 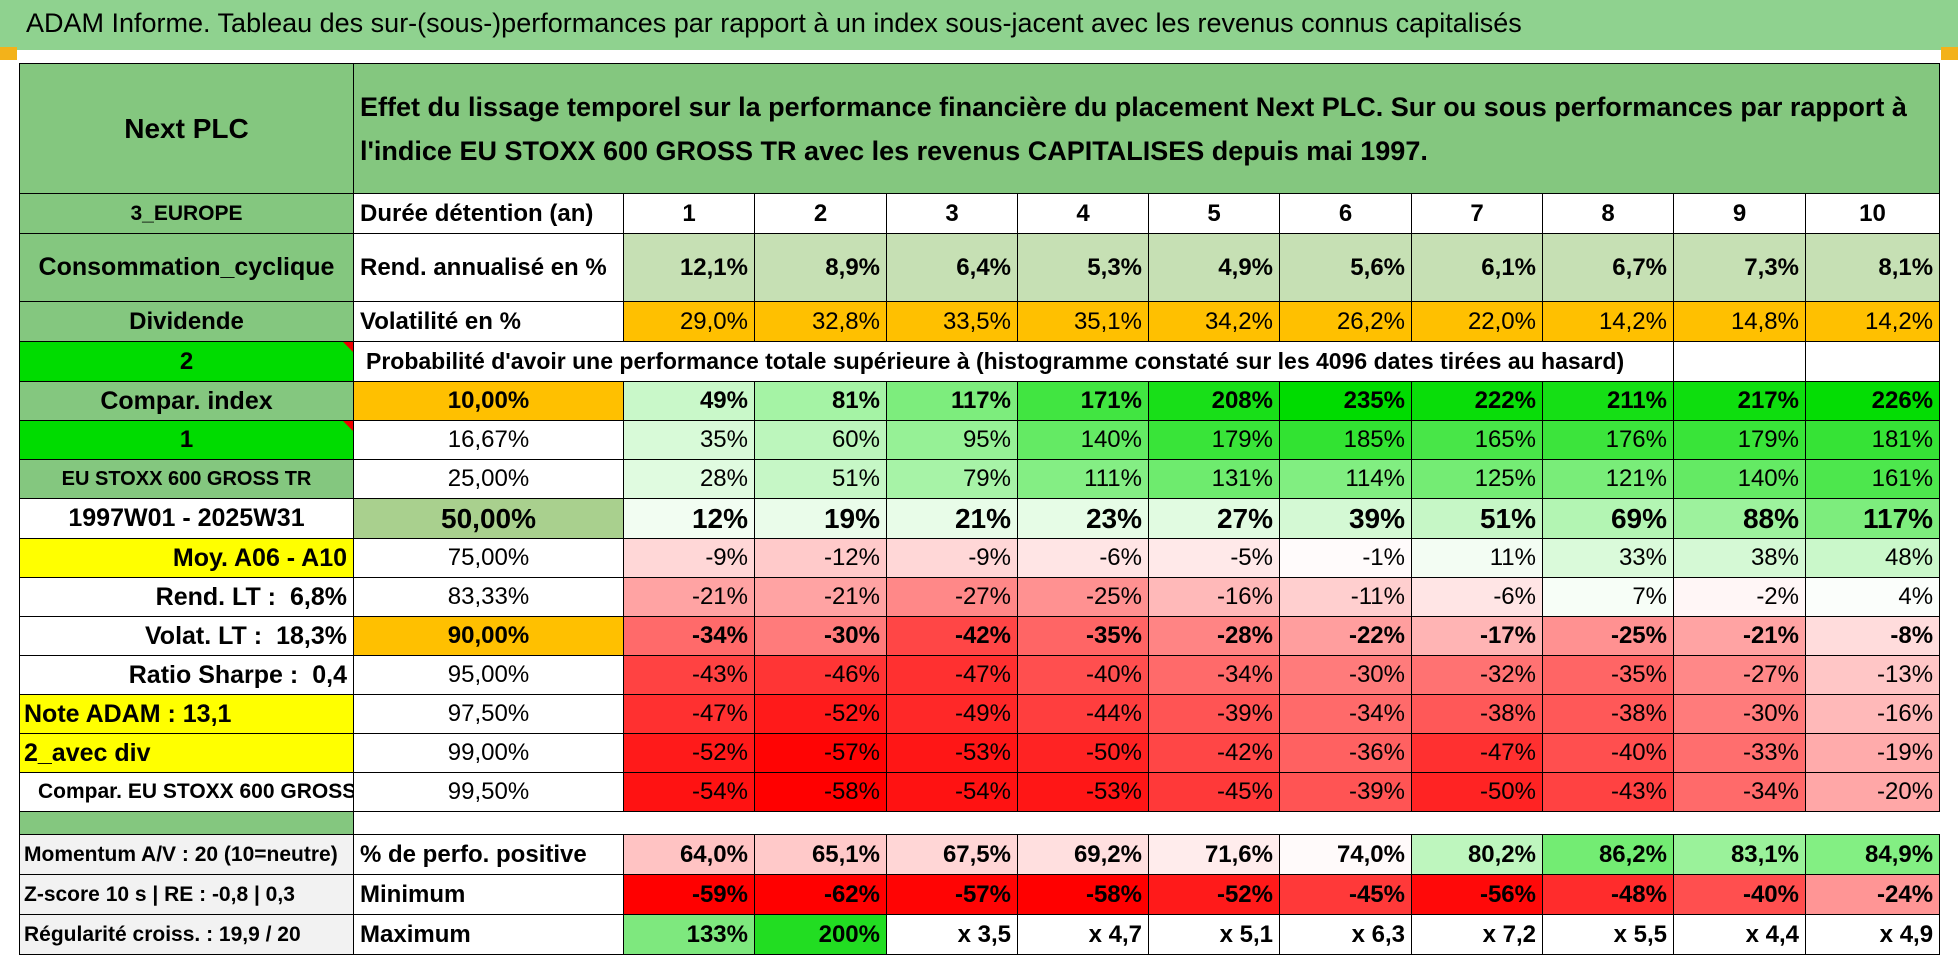 What do you see at coordinates (952, 854) in the screenshot?
I see `stat-value: 67,5%` at bounding box center [952, 854].